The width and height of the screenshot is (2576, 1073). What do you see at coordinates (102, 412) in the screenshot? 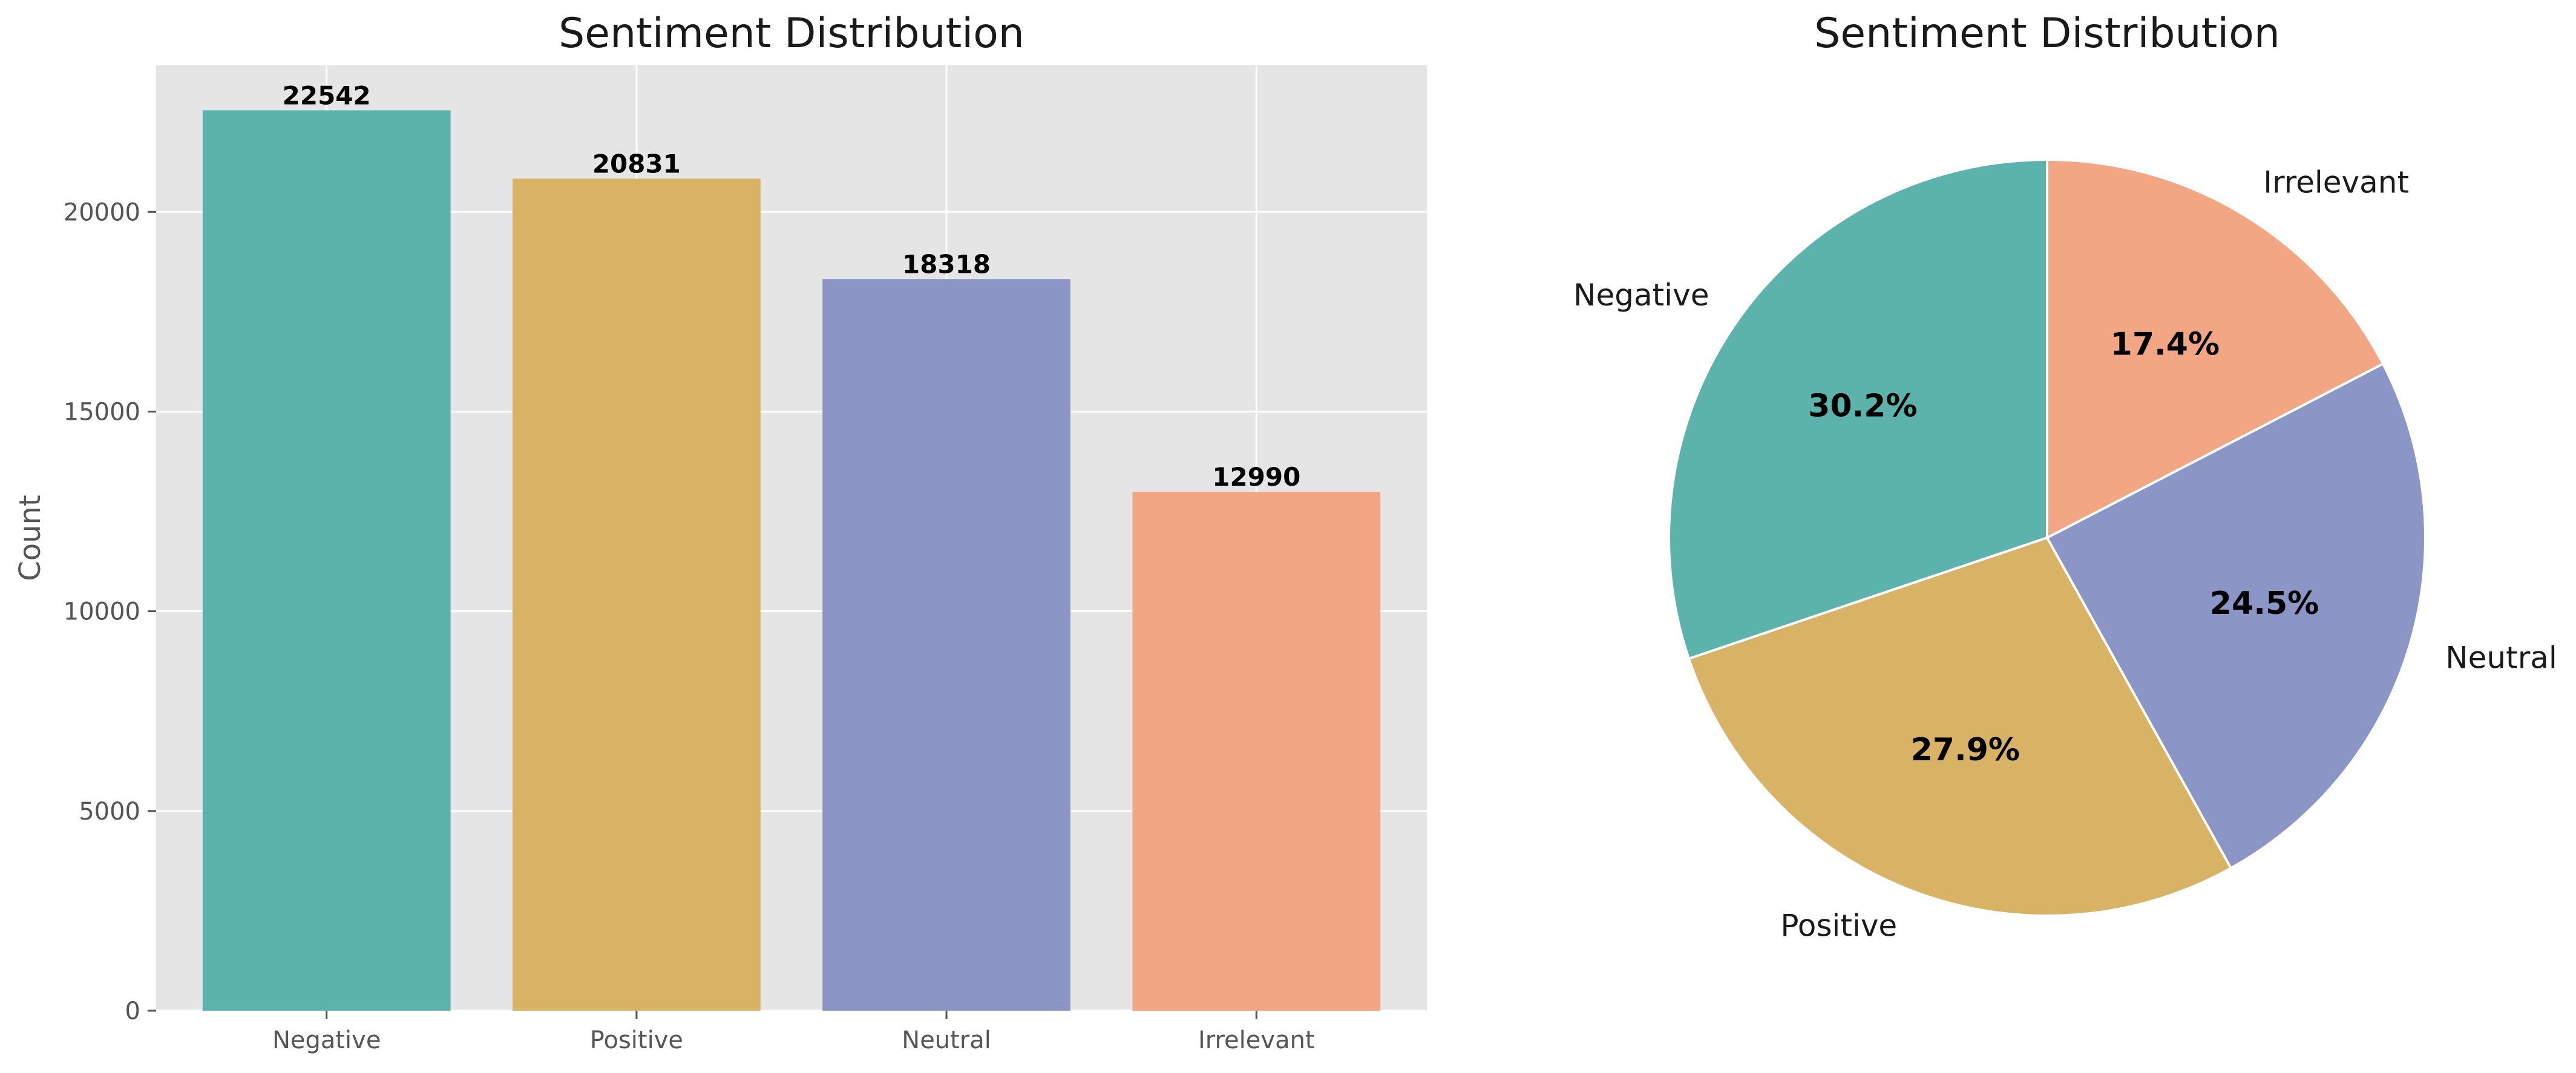
I see `y-tick-label-3: 15000` at bounding box center [102, 412].